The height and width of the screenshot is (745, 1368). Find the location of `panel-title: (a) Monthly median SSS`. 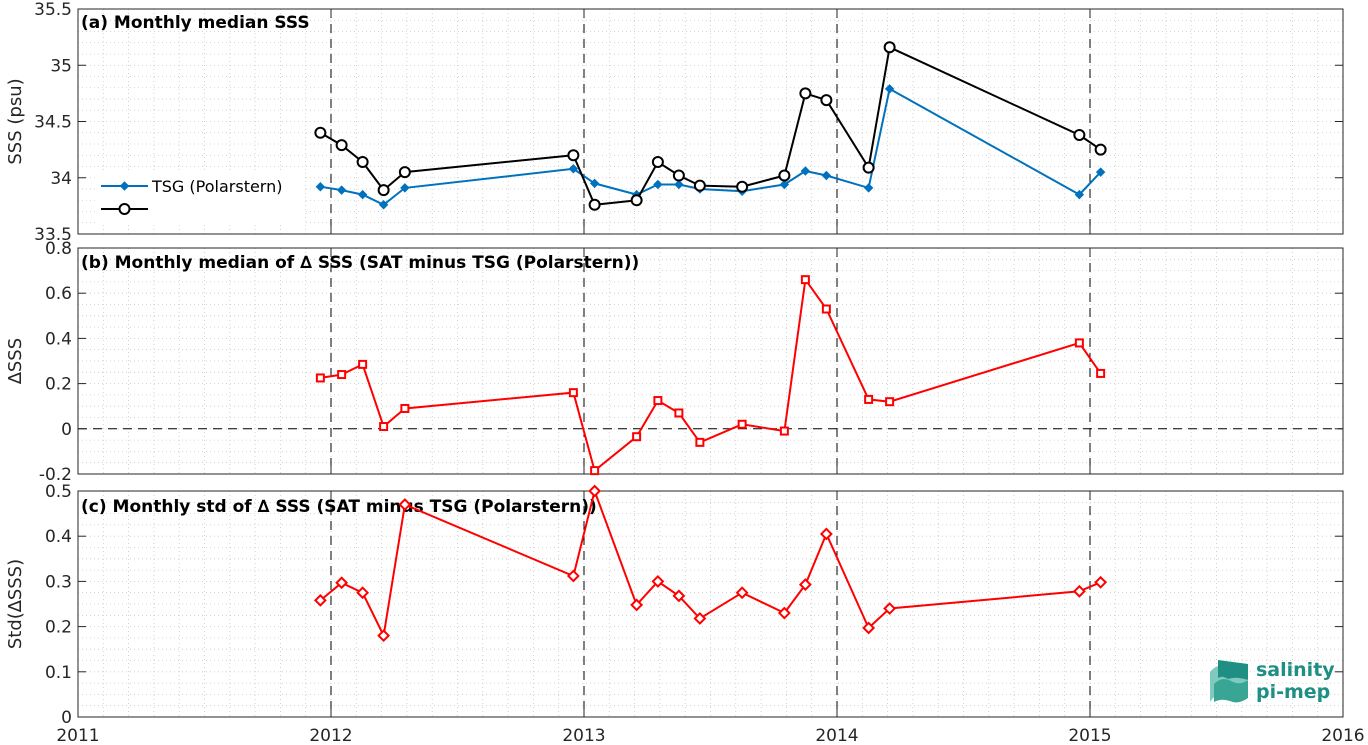

panel-title: (a) Monthly median SSS is located at coordinates (195, 23).